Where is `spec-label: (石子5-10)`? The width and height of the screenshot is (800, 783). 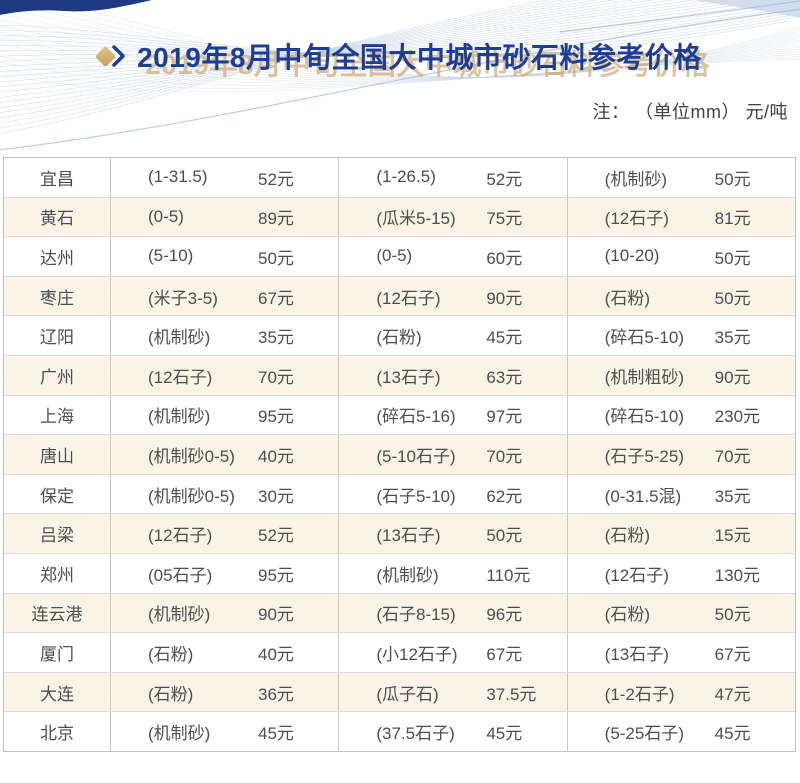
spec-label: (石子5-10) is located at coordinates (416, 496).